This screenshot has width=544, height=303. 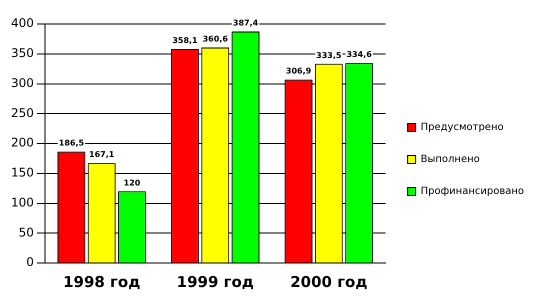 What do you see at coordinates (185, 41) in the screenshot?
I see `data-label: 358,1` at bounding box center [185, 41].